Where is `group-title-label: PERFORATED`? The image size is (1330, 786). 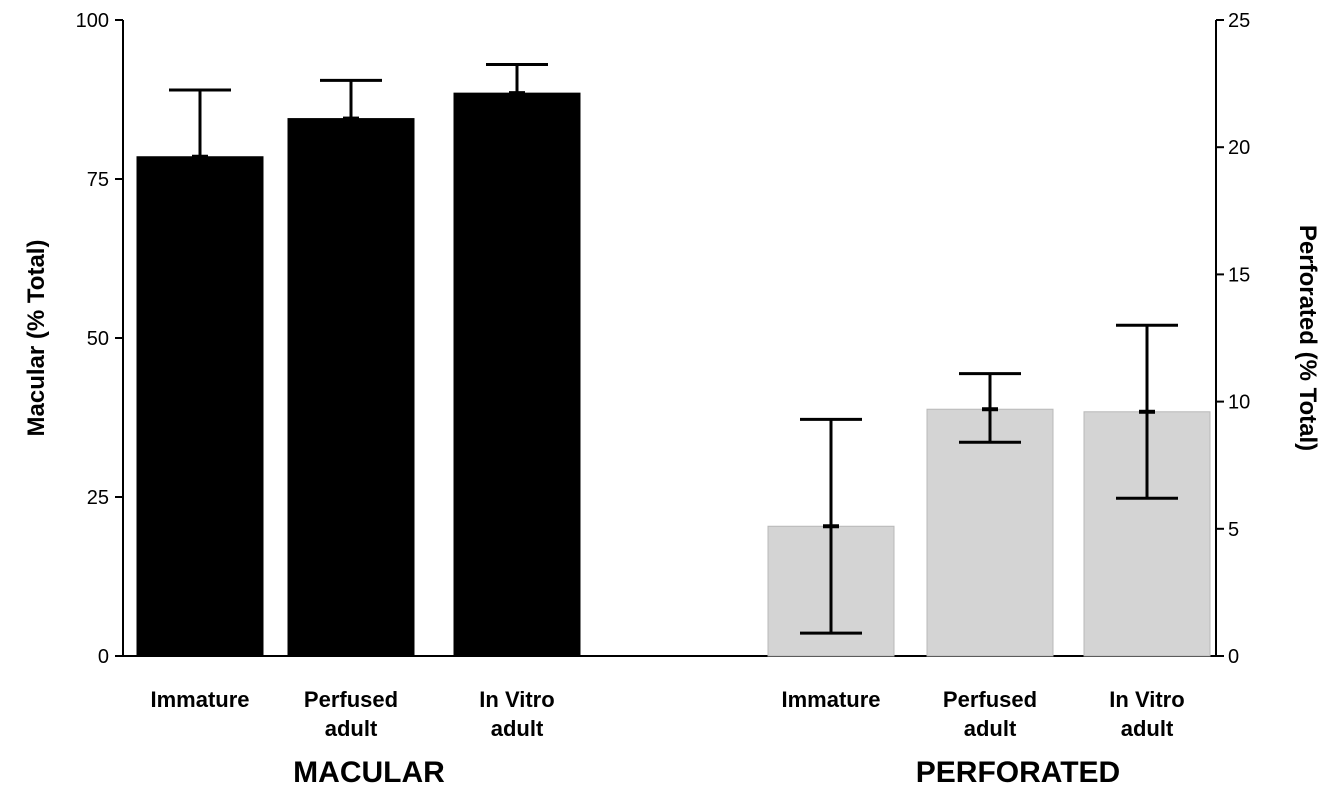 group-title-label: PERFORATED is located at coordinates (1018, 771).